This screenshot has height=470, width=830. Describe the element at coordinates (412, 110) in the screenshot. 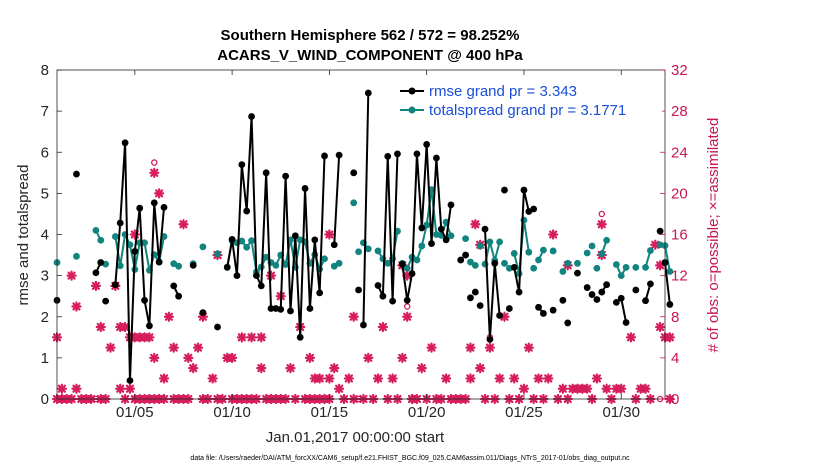

I see `legend-spread-marker` at that location.